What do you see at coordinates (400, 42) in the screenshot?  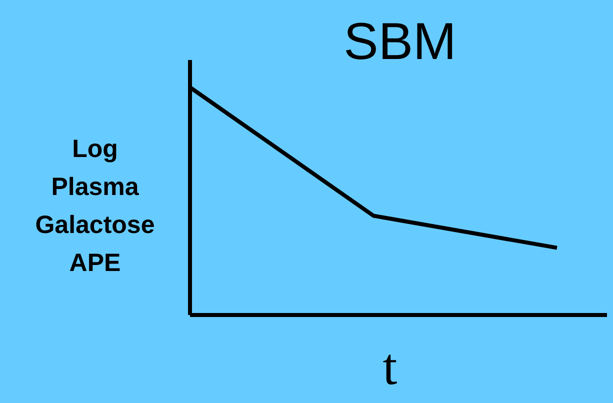 I see `chart-title: SBM` at bounding box center [400, 42].